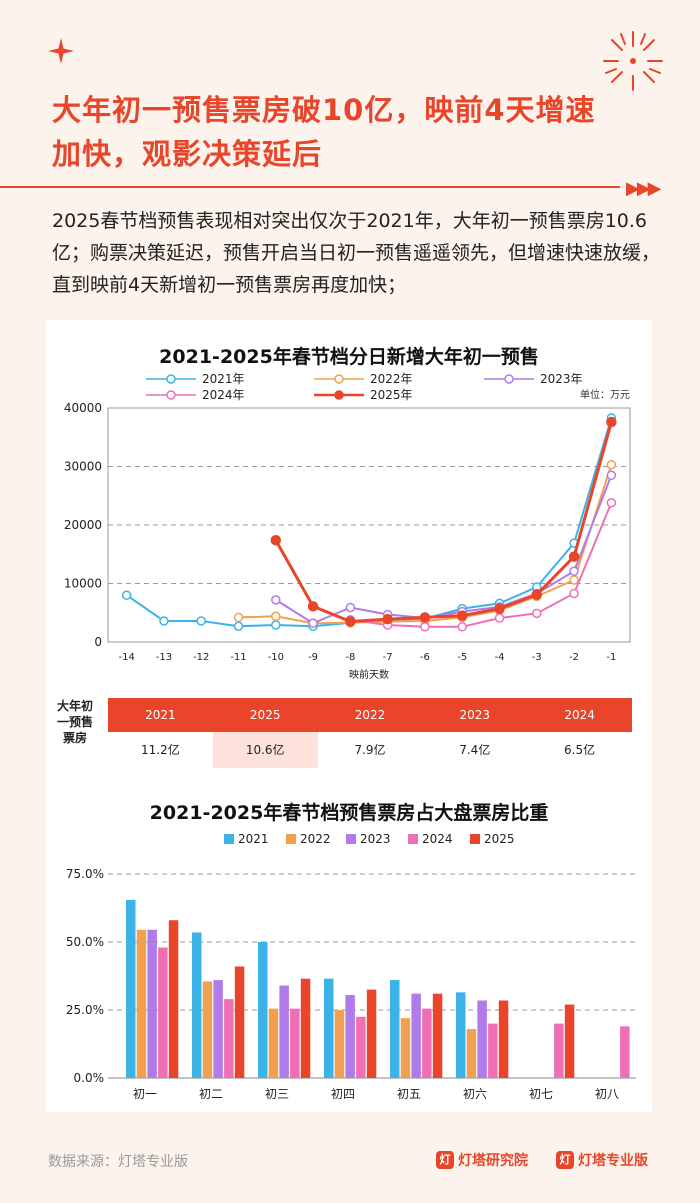  What do you see at coordinates (310, 187) in the screenshot?
I see `divider` at bounding box center [310, 187].